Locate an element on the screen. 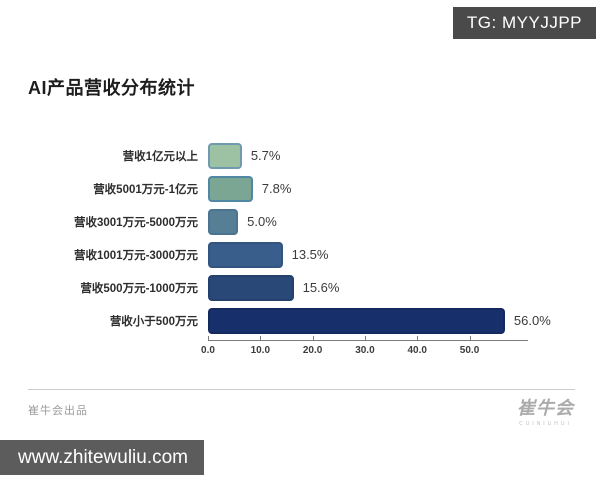 The width and height of the screenshot is (600, 480). category-label: 营收5001万元-1亿元 is located at coordinates (145, 189).